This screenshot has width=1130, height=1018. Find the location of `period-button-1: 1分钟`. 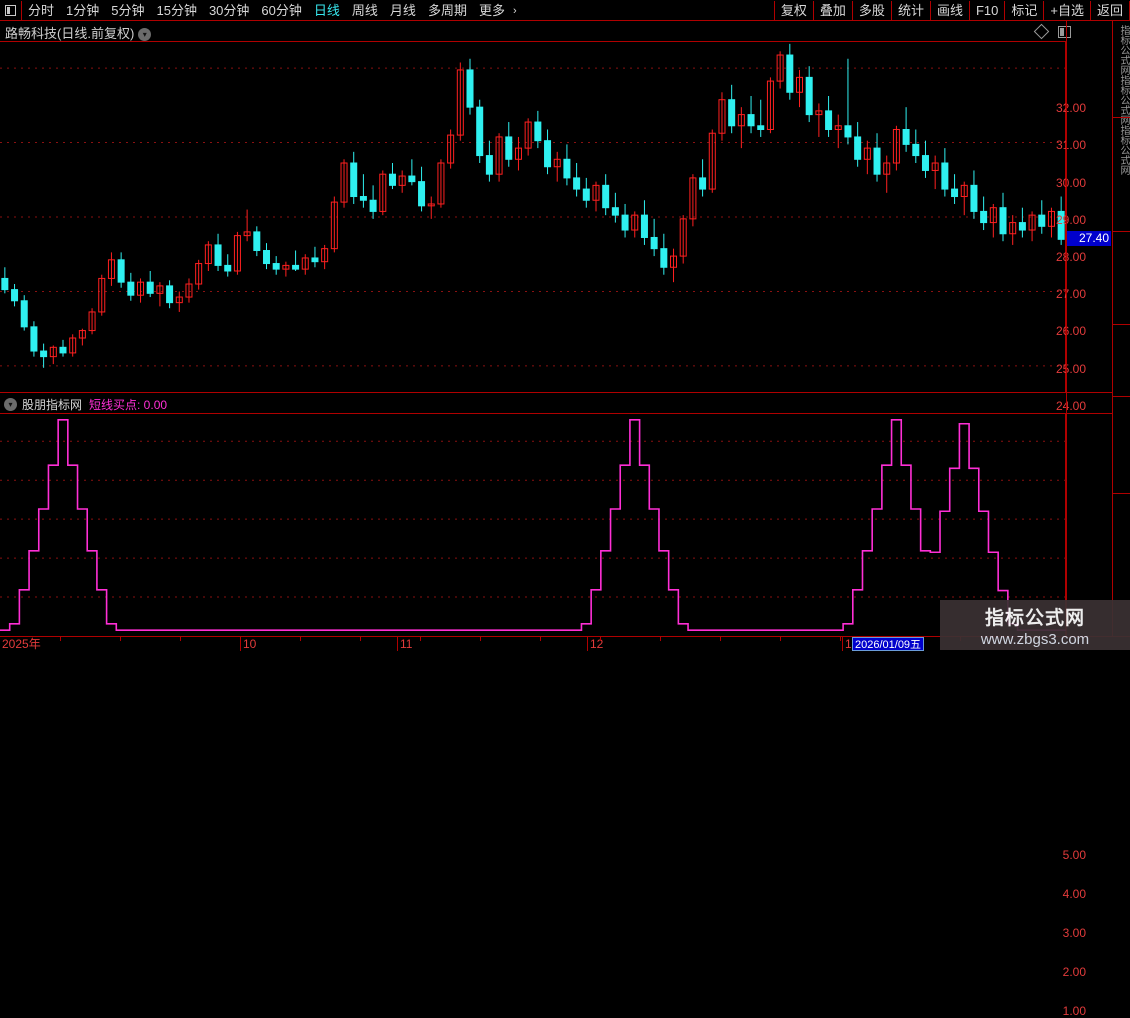

period-button-1: 1分钟 is located at coordinates (83, 10).